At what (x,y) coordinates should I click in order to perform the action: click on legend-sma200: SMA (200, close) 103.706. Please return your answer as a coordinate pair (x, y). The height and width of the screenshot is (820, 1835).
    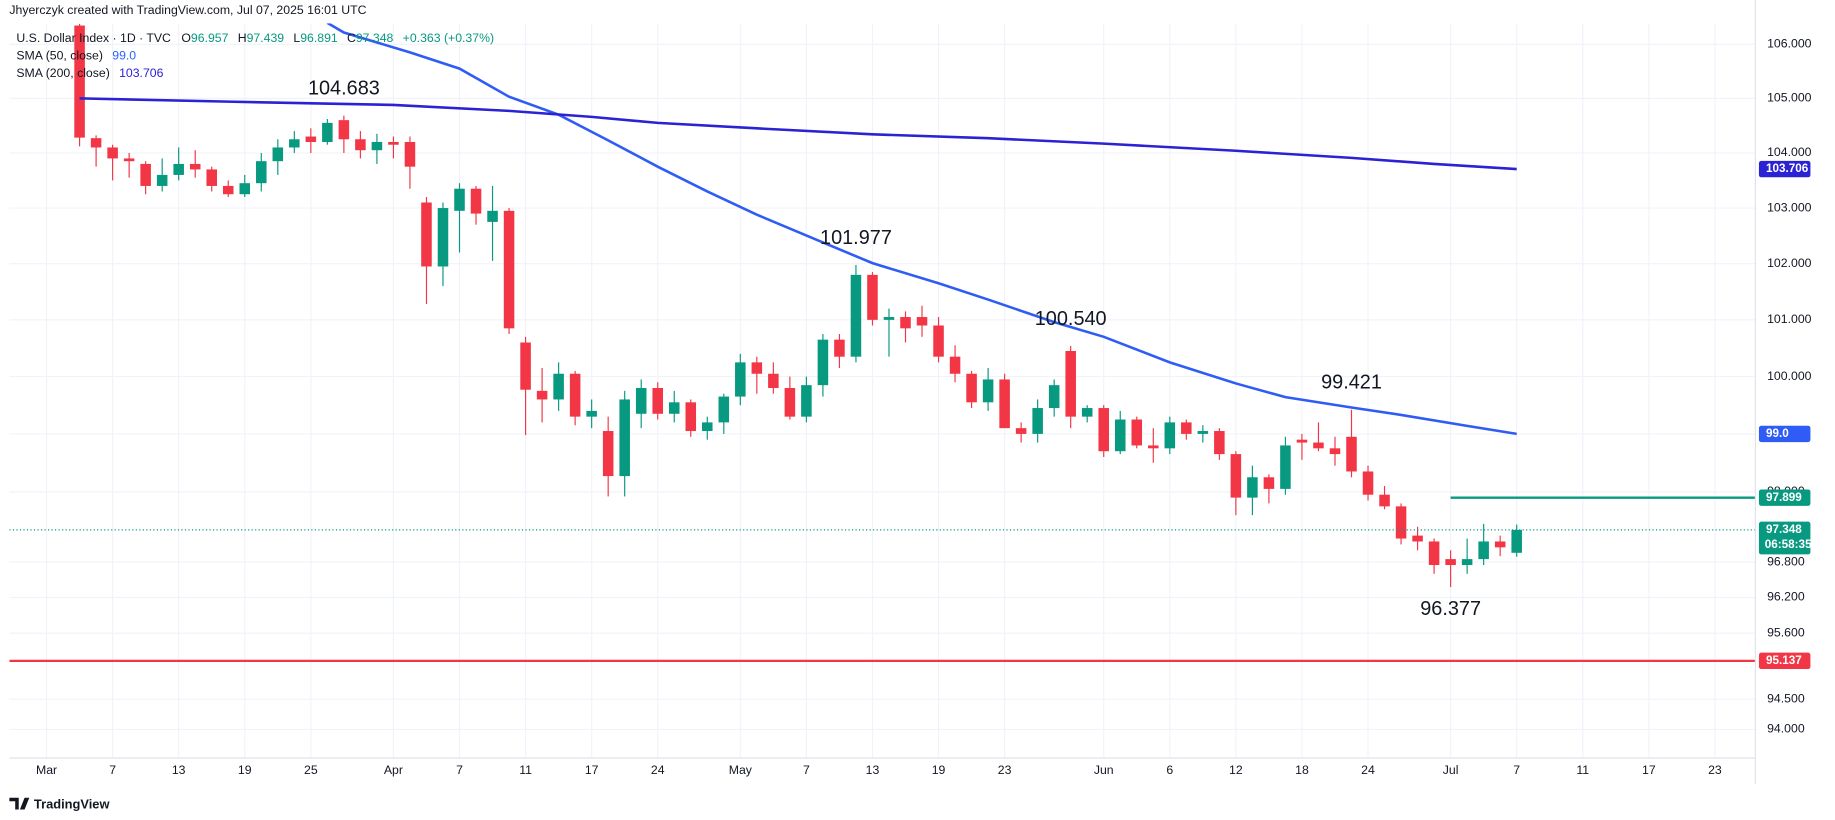
    Looking at the image, I should click on (89, 73).